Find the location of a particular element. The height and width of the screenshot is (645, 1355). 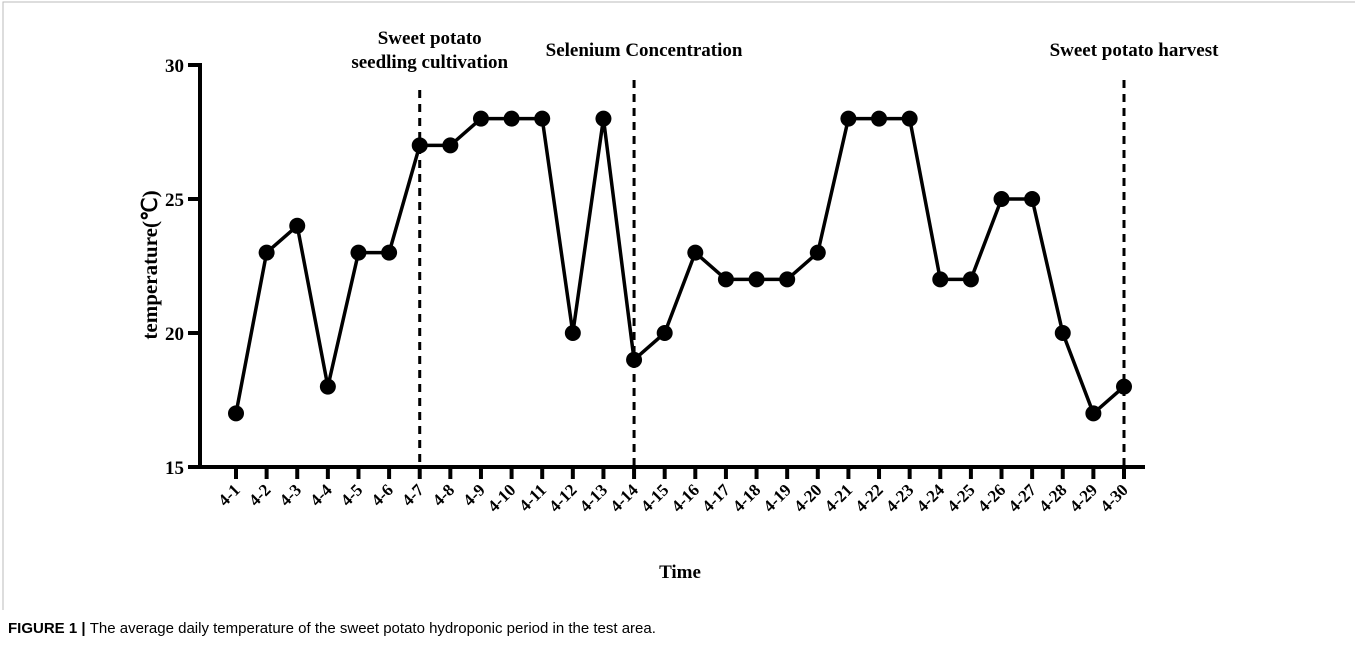

annotation-text: seedling cultivation is located at coordinates (429, 62).